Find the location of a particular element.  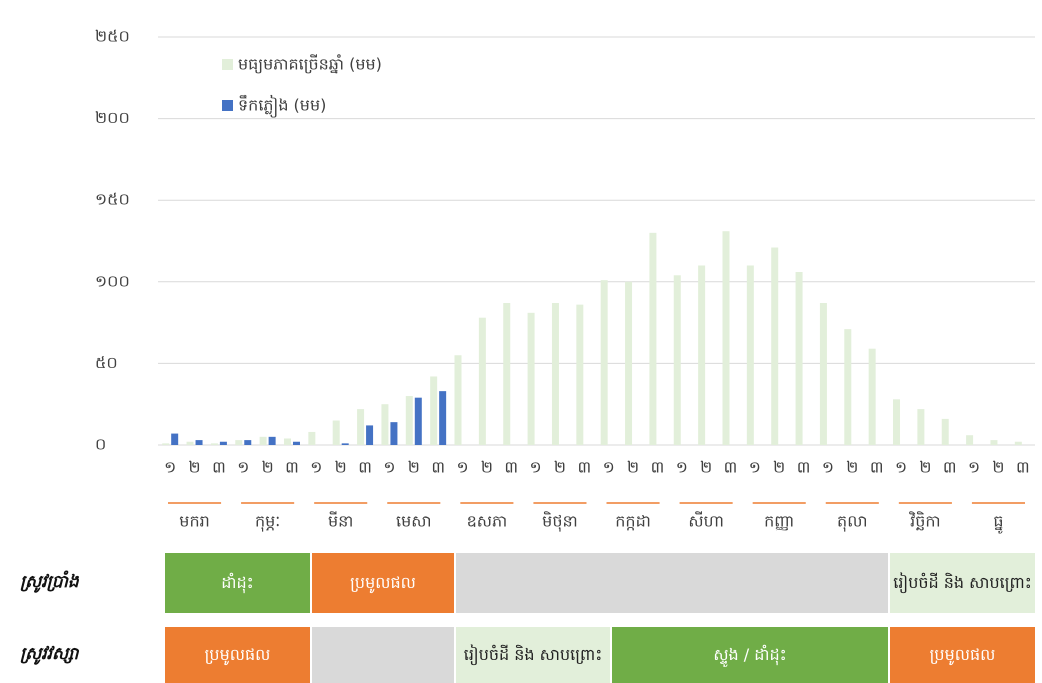

month-label: វិច្ឆិកា is located at coordinates (924, 521).